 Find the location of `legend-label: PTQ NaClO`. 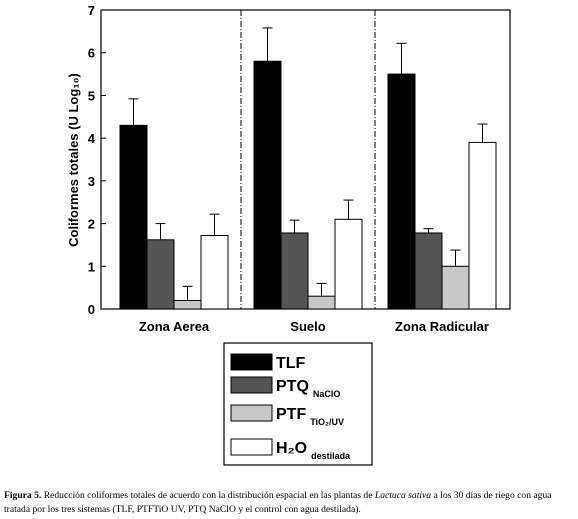

legend-label: PTQ NaClO is located at coordinates (308, 388).